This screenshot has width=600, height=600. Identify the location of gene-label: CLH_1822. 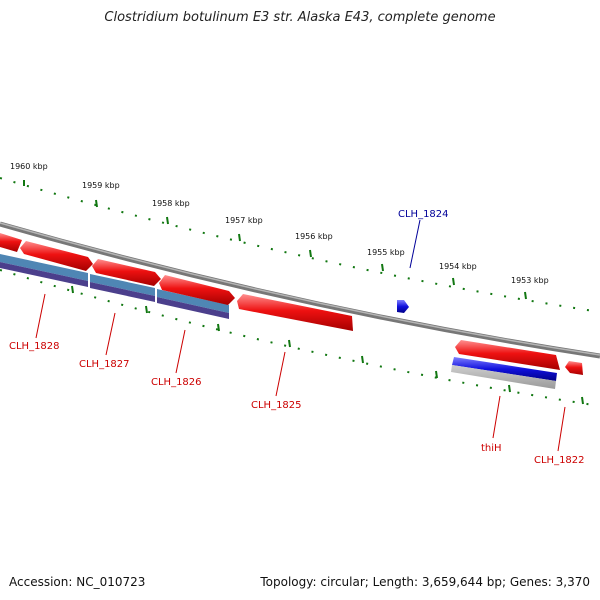
(559, 460).